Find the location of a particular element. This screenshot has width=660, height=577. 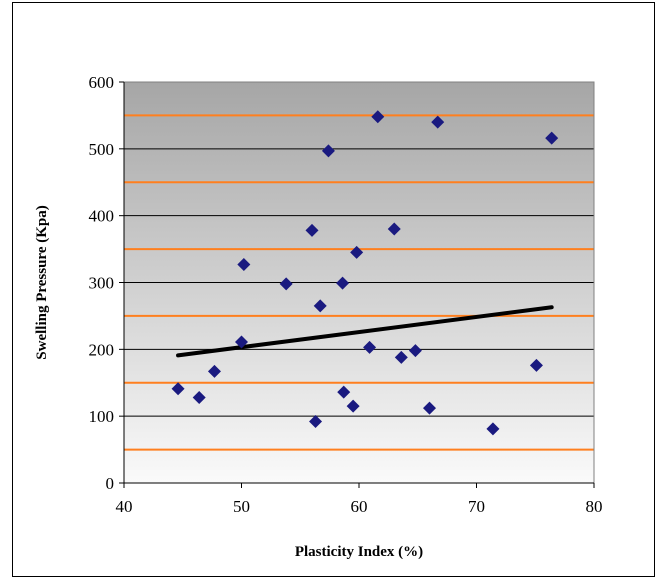

trendline is located at coordinates (365, 331).